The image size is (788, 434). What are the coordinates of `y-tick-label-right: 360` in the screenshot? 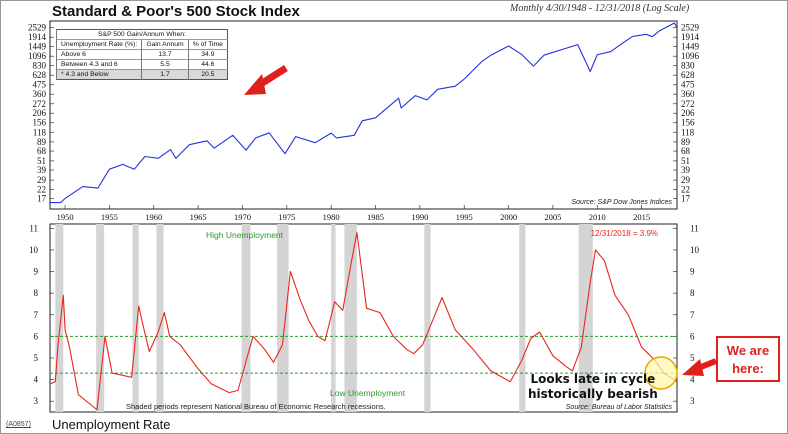 It's located at (688, 94).